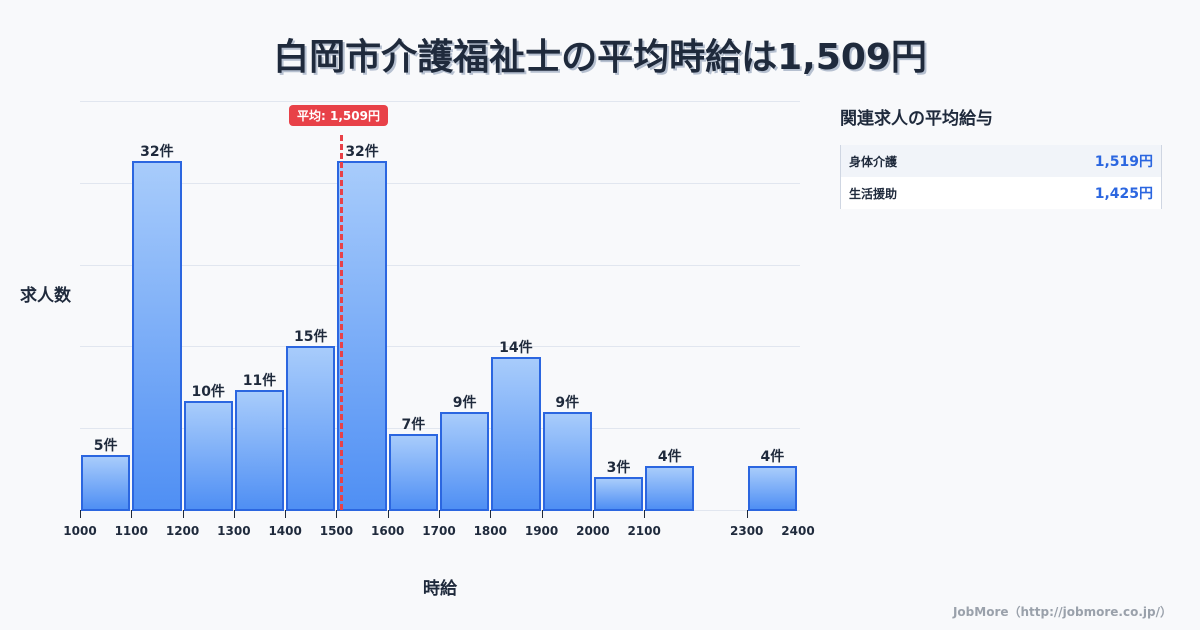 The image size is (1200, 630). What do you see at coordinates (259, 381) in the screenshot?
I see `bar-value-label: 11件` at bounding box center [259, 381].